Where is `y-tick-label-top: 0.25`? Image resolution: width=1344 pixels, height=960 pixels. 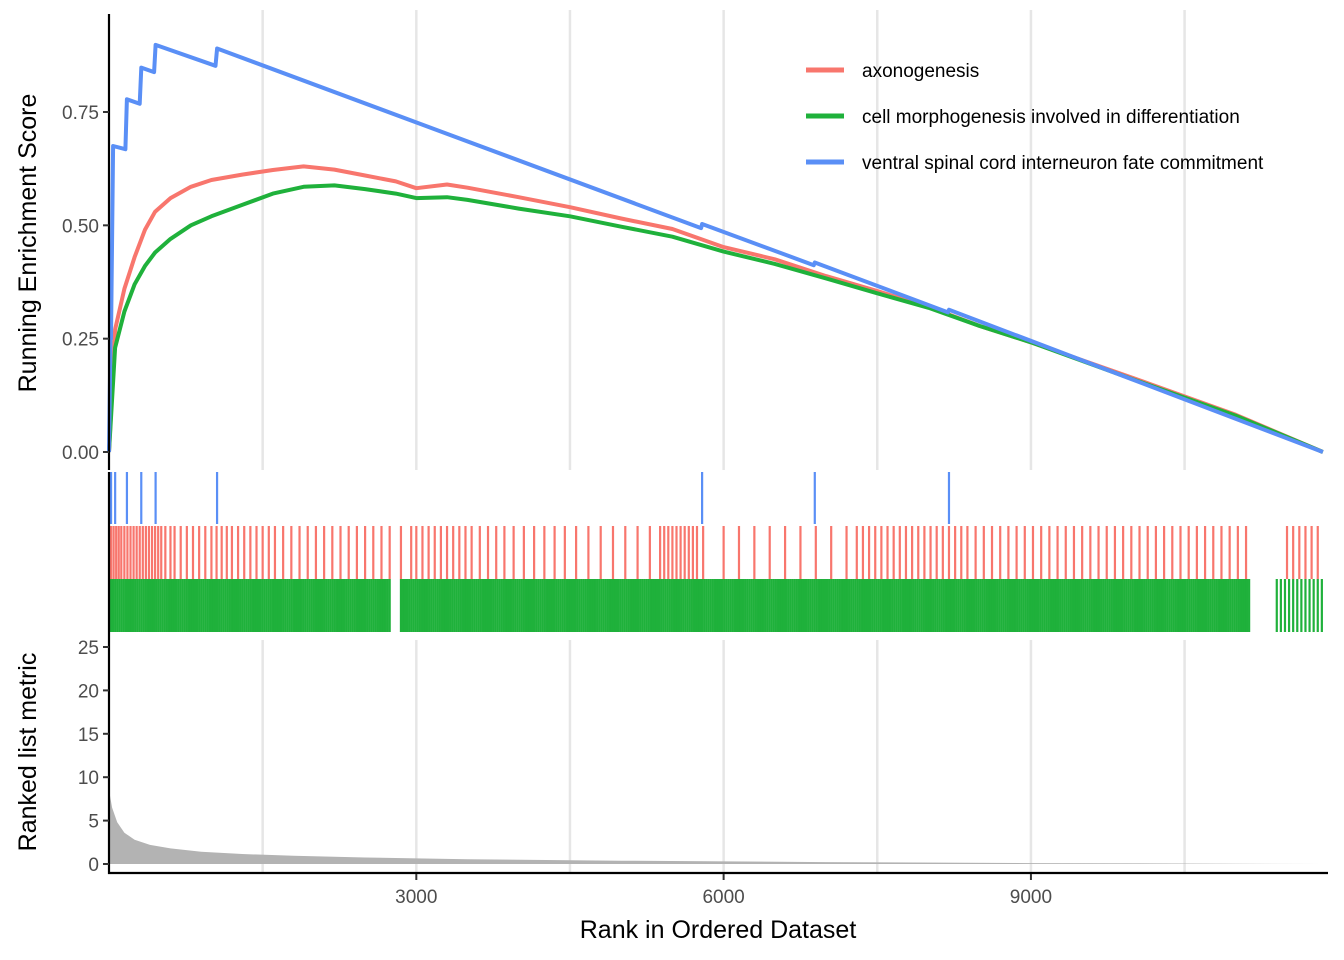
y-tick-label-top: 0.25 is located at coordinates (80, 340).